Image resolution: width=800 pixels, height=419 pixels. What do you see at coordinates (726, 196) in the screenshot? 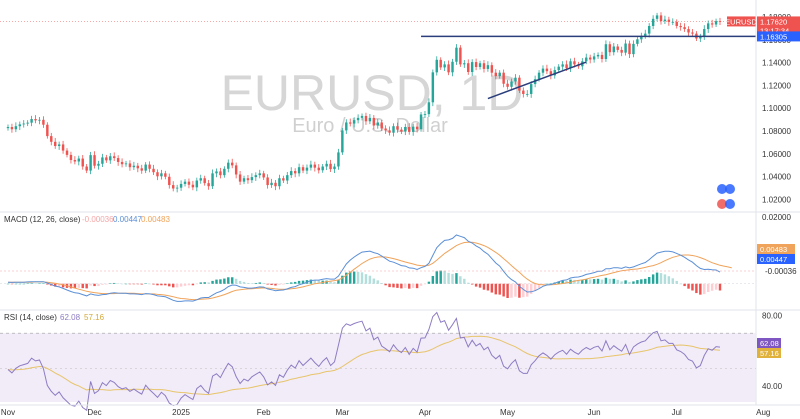
I see `indicator-toggle-icons` at bounding box center [726, 196].